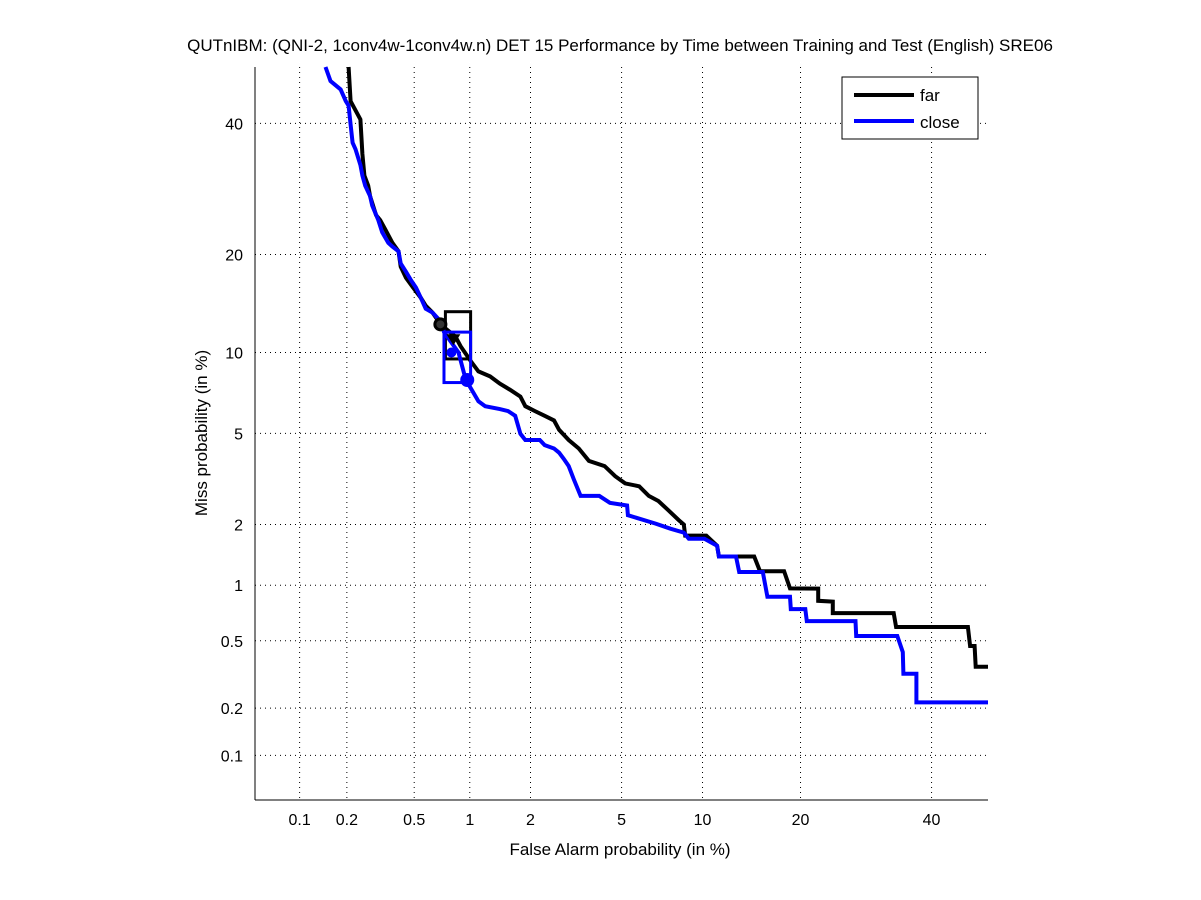 The image size is (1201, 900). Describe the element at coordinates (801, 820) in the screenshot. I see `x-tick-label: 20` at that location.